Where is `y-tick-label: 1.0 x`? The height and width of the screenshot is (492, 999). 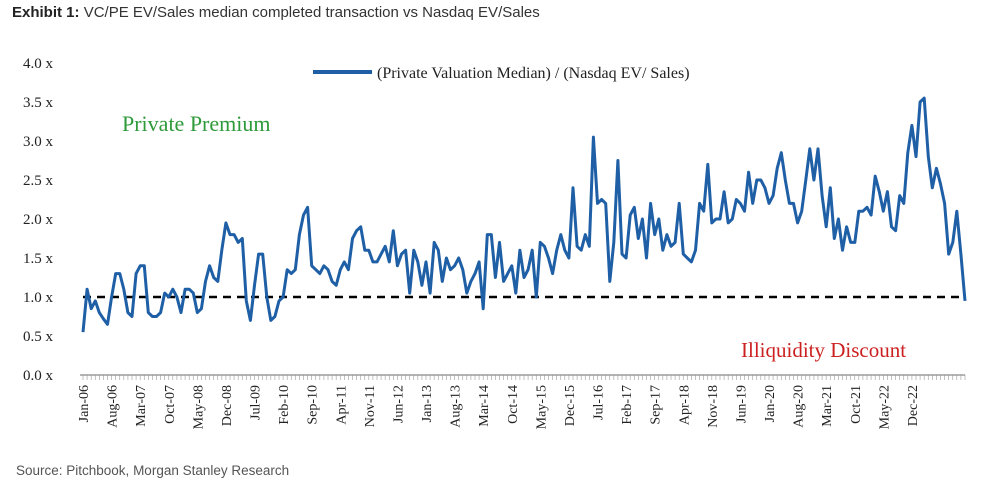 y-tick-label: 1.0 x is located at coordinates (38, 298).